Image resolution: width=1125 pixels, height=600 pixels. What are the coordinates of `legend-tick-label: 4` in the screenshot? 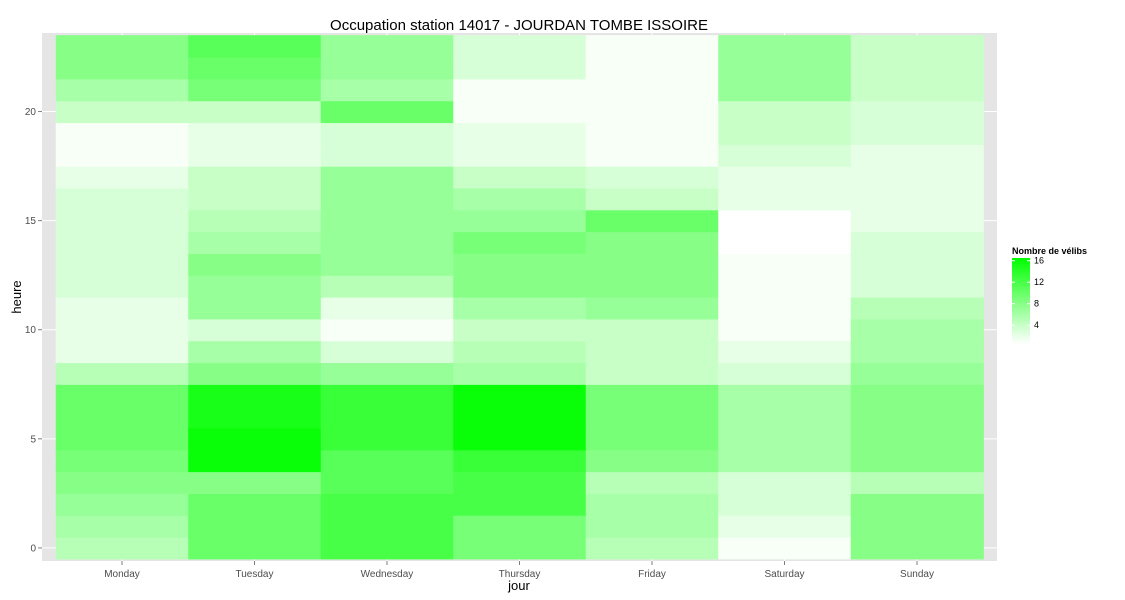 It's located at (1036, 325).